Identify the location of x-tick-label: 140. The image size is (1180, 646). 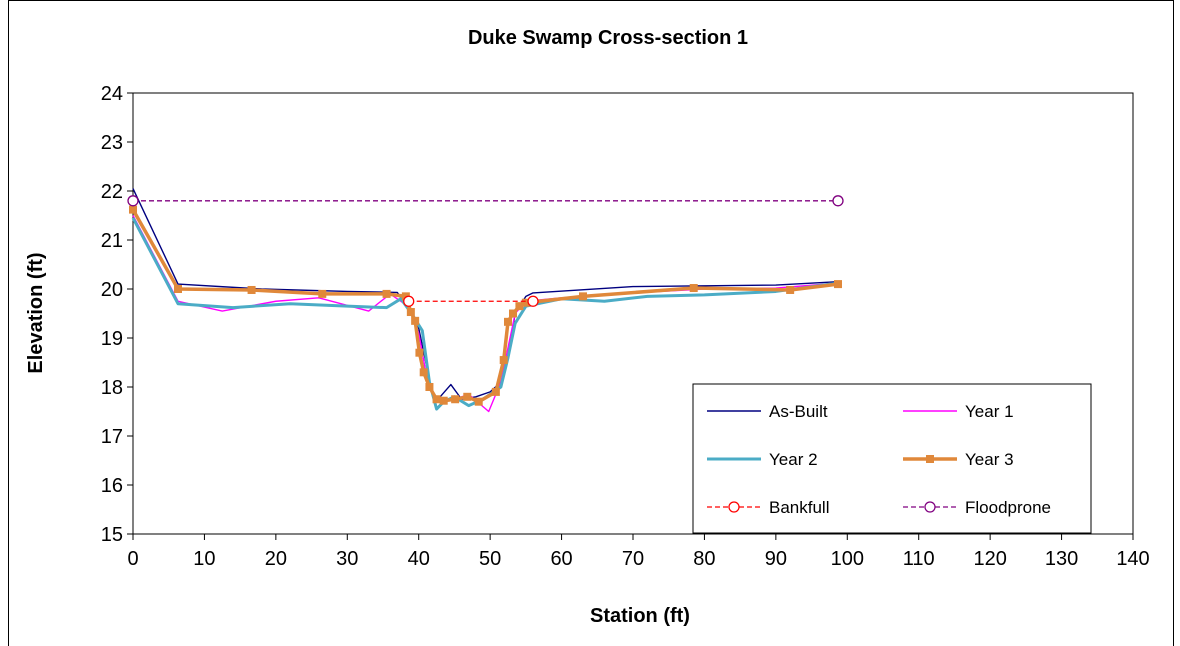
(1132, 559).